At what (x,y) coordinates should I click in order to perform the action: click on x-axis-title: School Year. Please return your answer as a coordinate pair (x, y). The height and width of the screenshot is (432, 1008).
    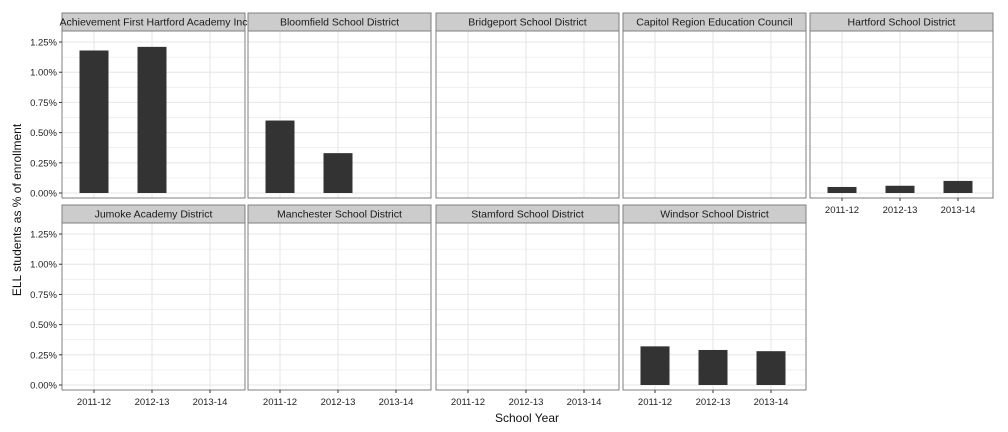
    Looking at the image, I should click on (527, 418).